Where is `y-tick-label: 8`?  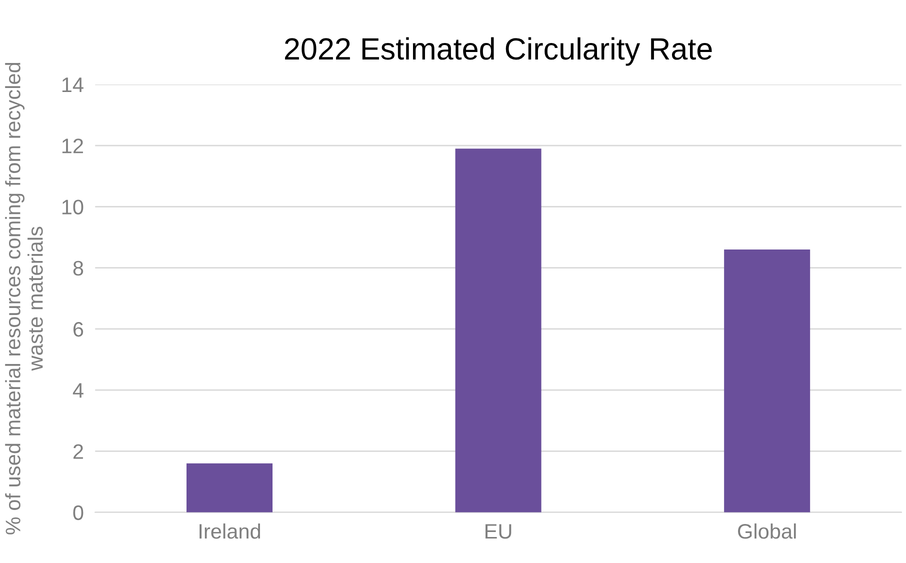
y-tick-label: 8 is located at coordinates (78, 268).